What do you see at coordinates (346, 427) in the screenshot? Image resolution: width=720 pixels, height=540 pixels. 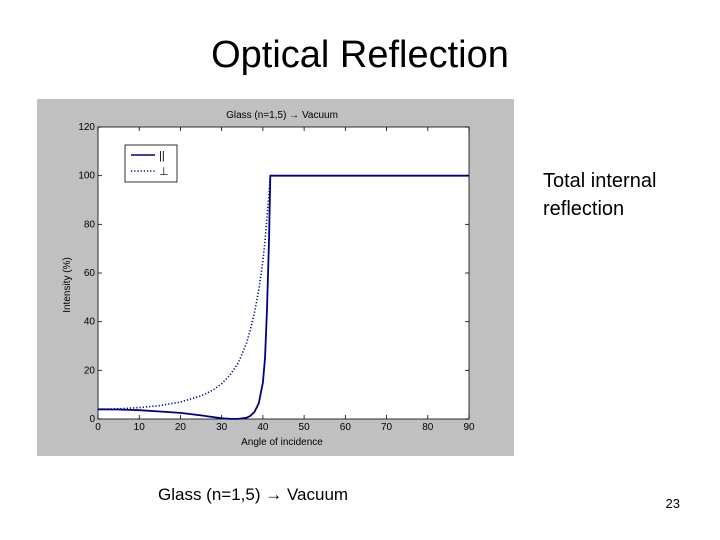 I see `x-tick-label: 60` at bounding box center [346, 427].